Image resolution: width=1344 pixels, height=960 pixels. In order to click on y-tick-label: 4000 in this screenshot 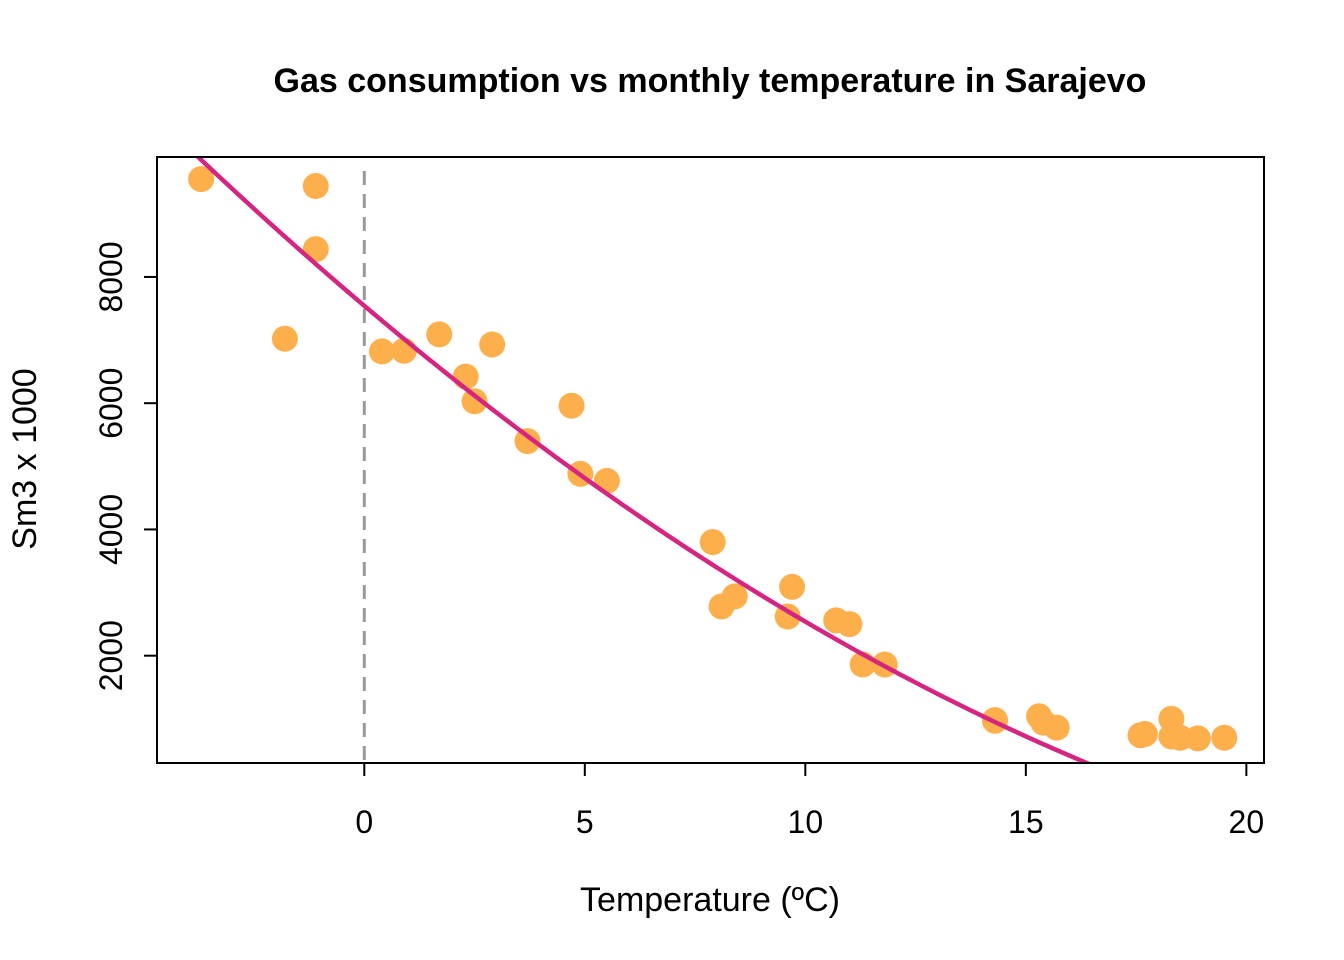, I will do `click(111, 529)`.